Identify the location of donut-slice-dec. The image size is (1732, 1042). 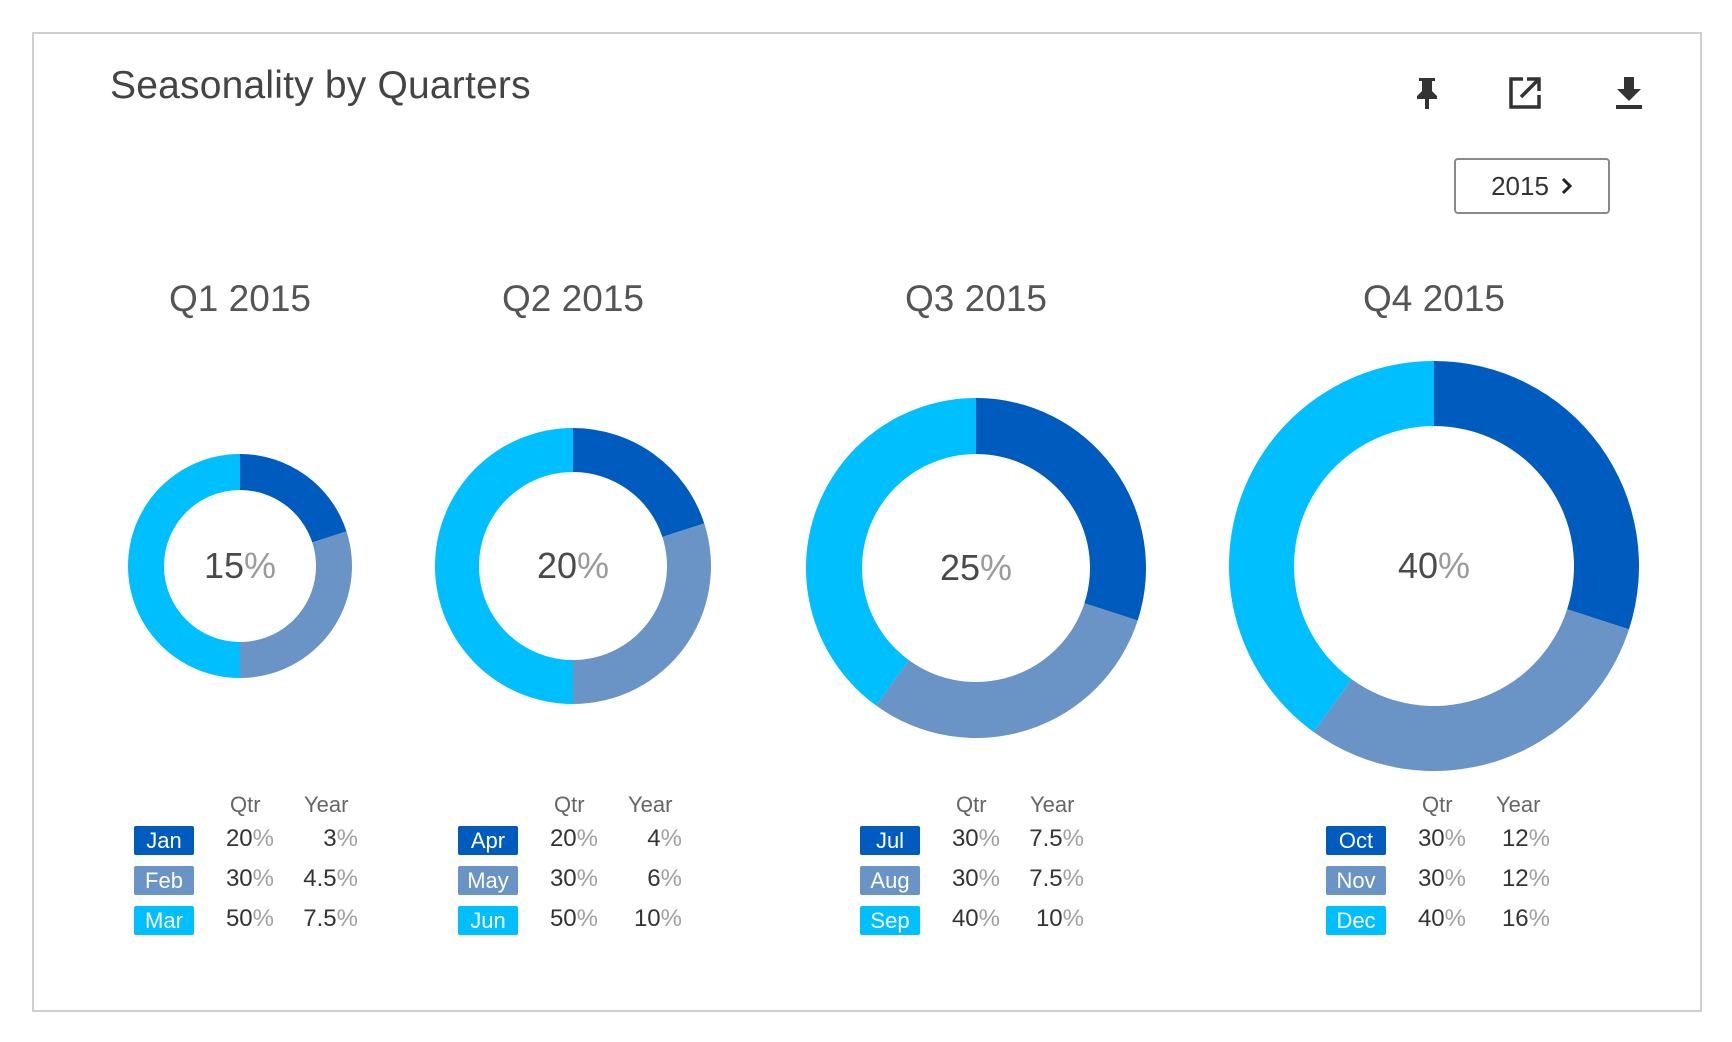
(1331, 546).